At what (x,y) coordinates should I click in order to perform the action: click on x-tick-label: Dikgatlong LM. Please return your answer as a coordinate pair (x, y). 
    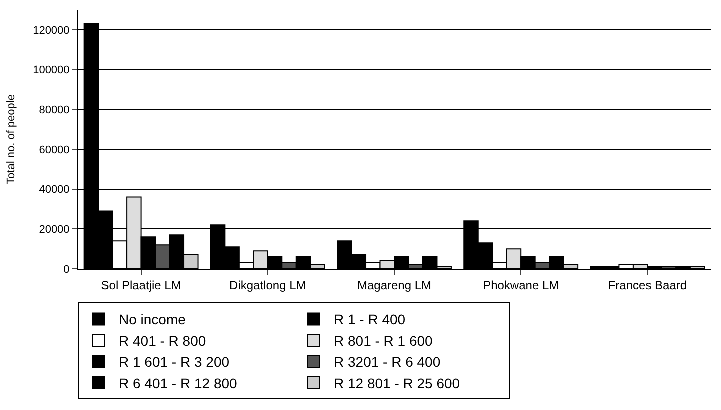
    Looking at the image, I should click on (268, 285).